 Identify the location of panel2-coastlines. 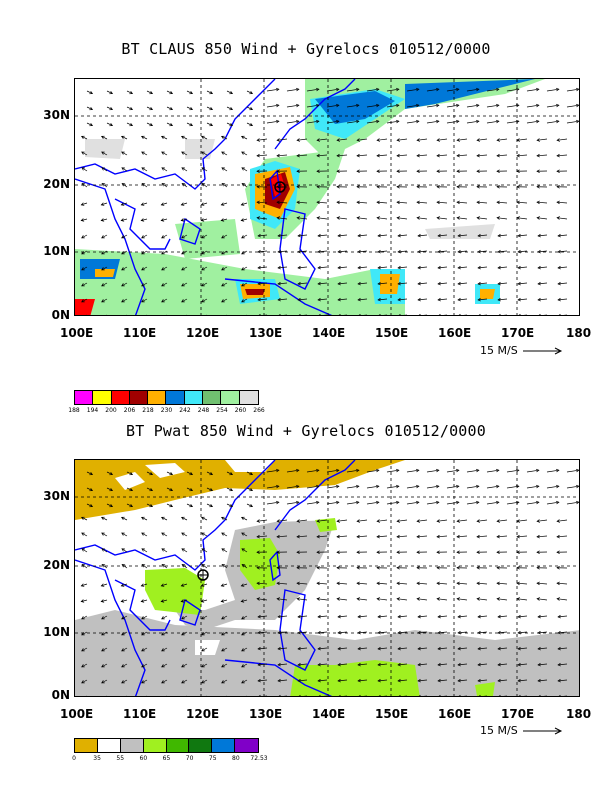
(215, 578).